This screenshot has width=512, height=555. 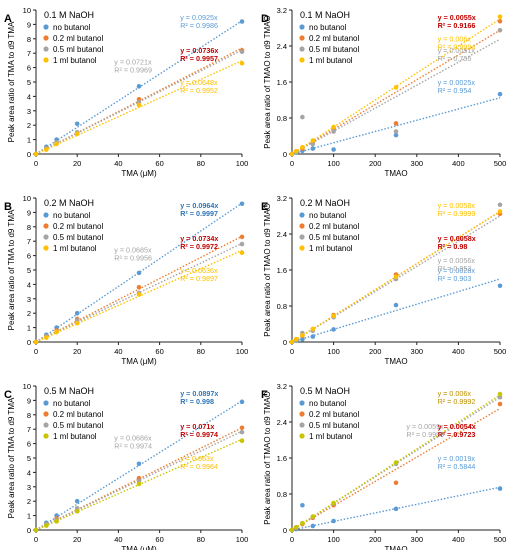 What do you see at coordinates (159, 163) in the screenshot?
I see `x-tick-label: 60` at bounding box center [159, 163].